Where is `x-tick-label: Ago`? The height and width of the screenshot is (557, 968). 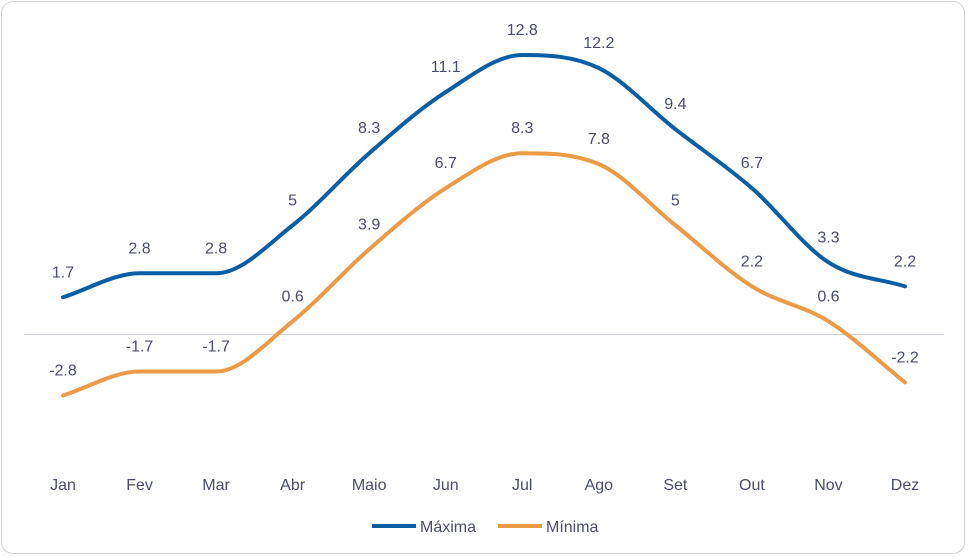
x-tick-label: Ago is located at coordinates (599, 485).